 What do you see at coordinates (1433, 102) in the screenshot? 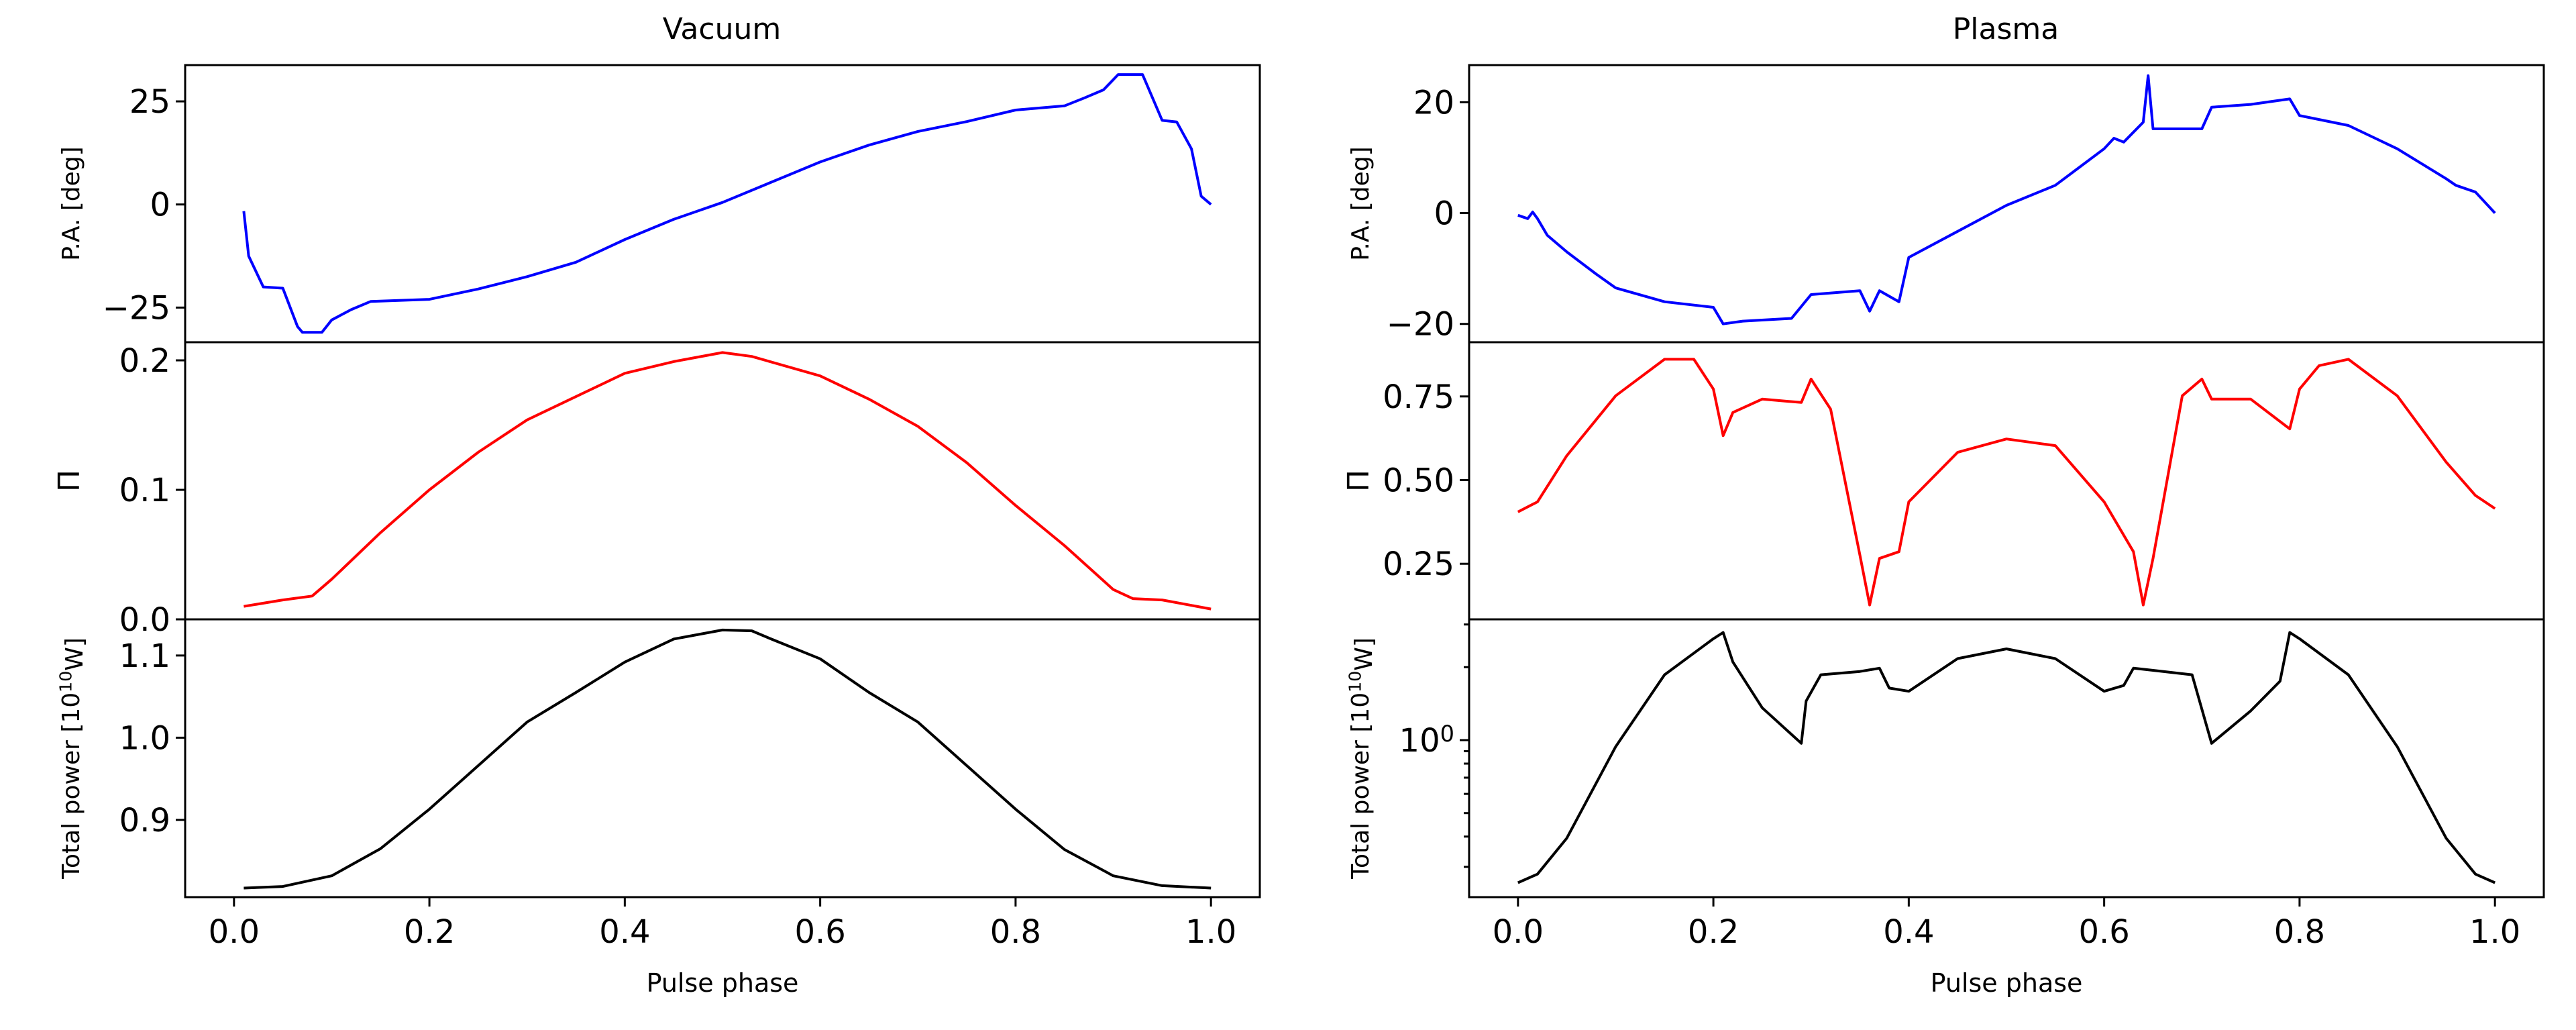
I see `y-tick-label: 20` at bounding box center [1433, 102].